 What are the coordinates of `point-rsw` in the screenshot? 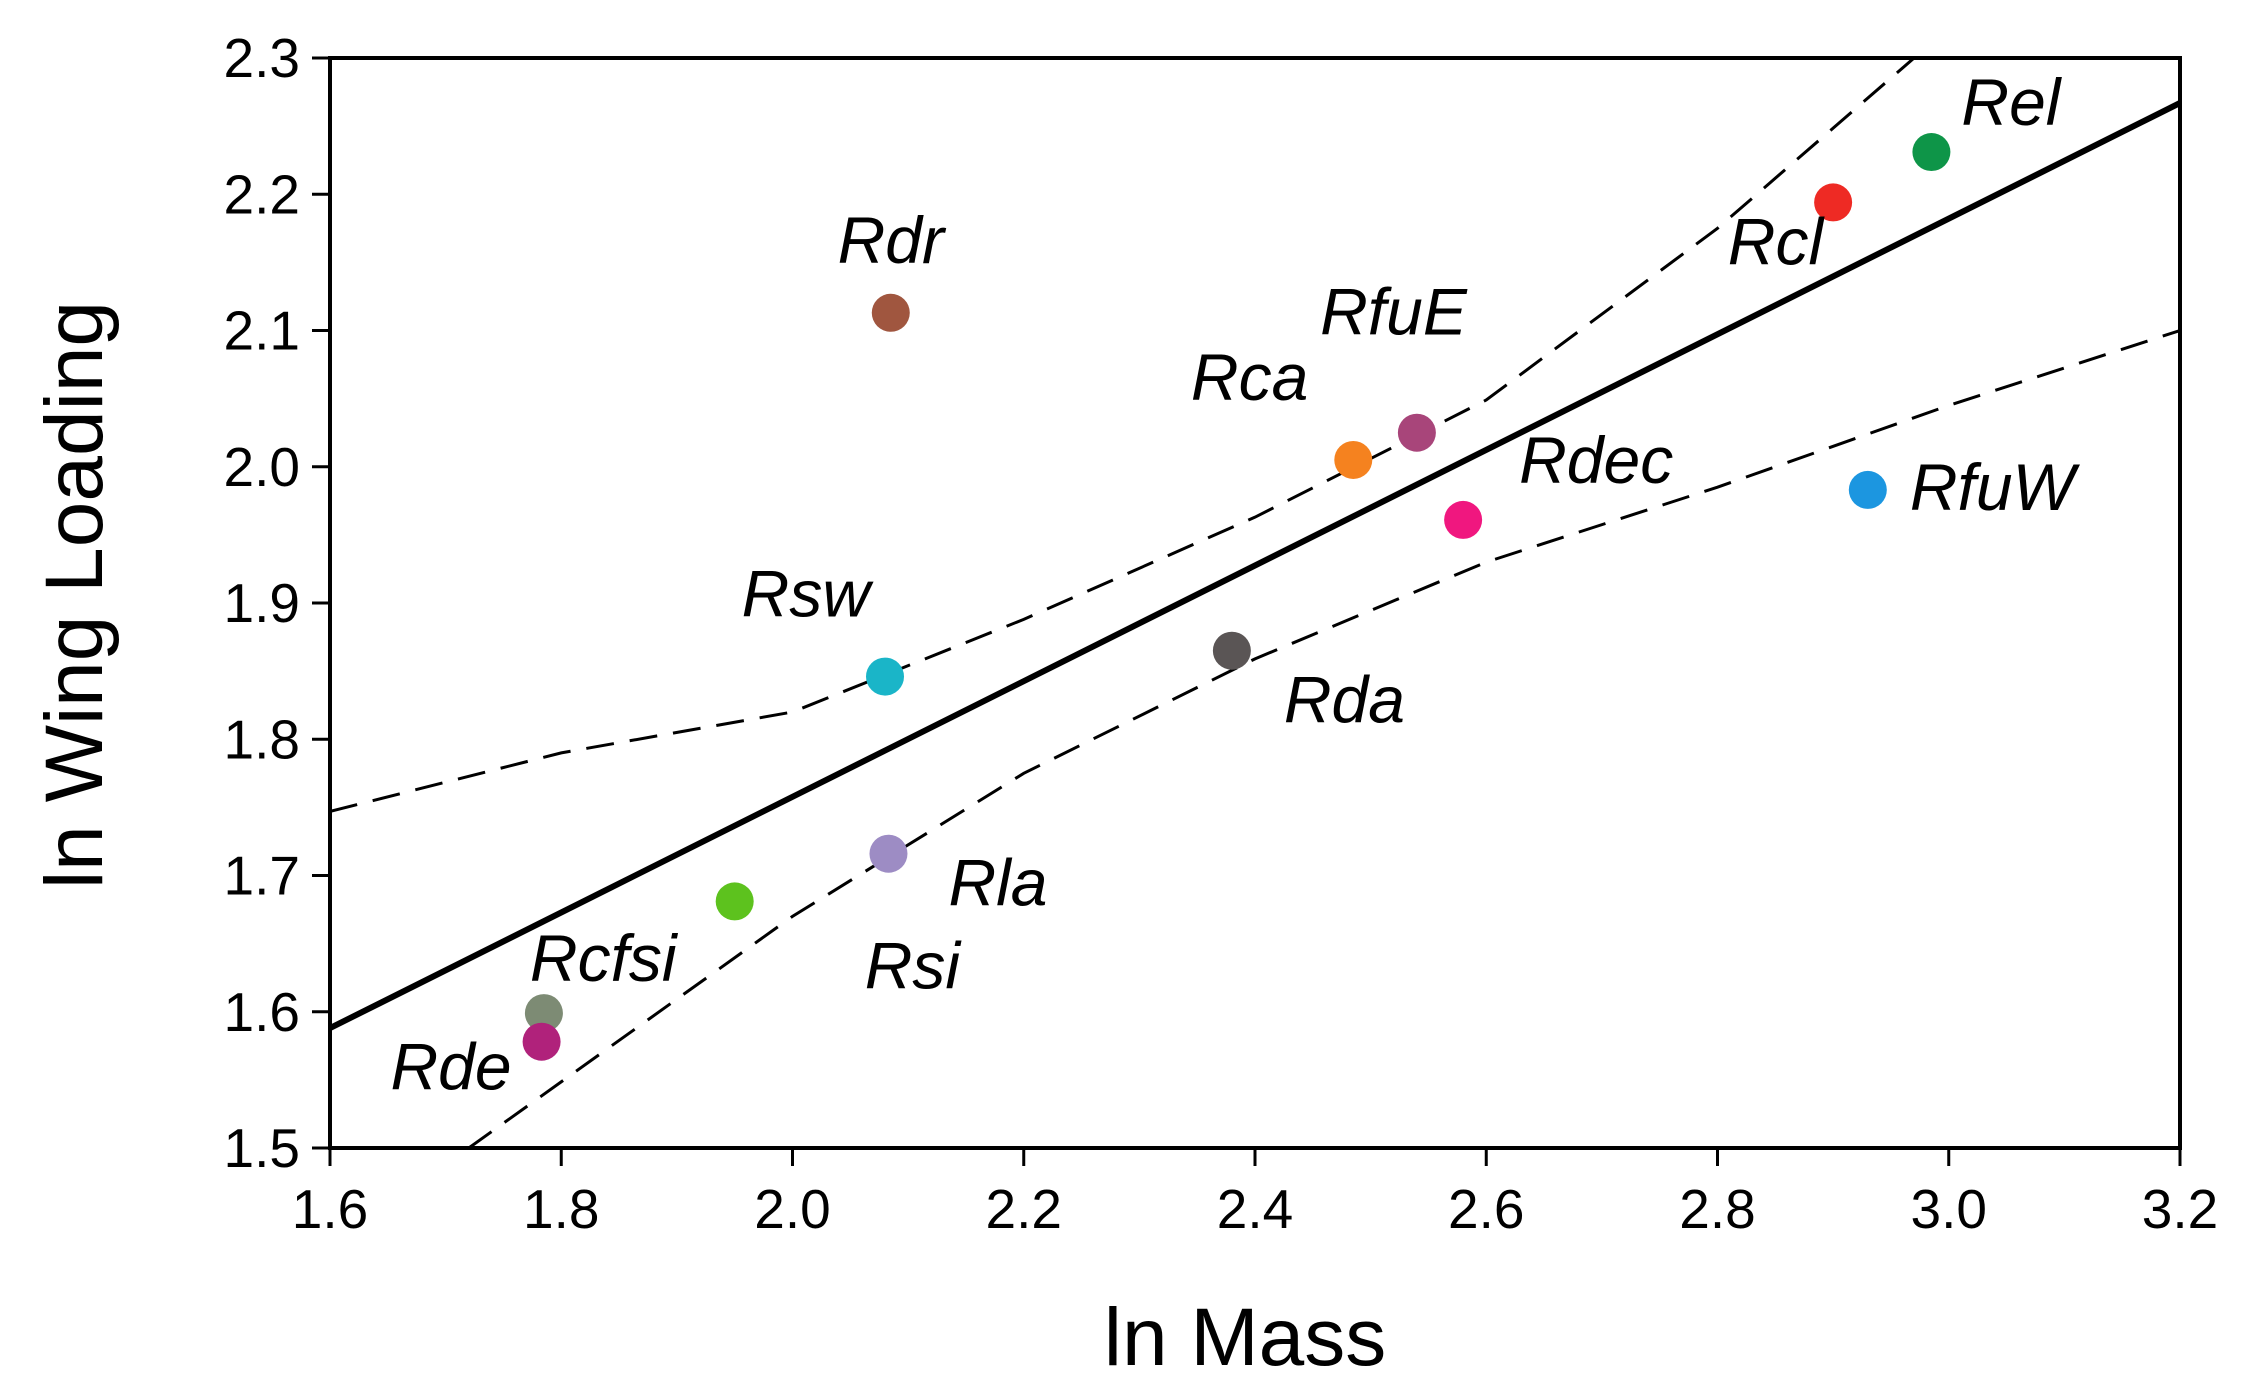 It's located at (885, 676).